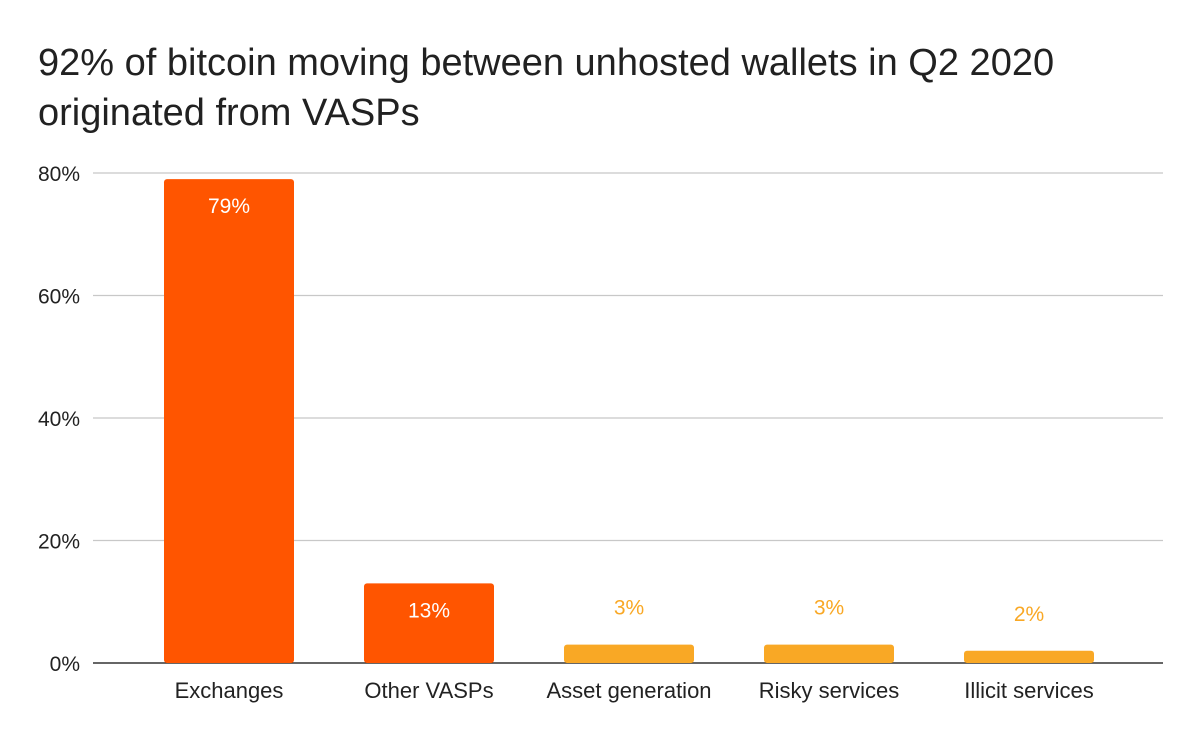  What do you see at coordinates (65, 664) in the screenshot?
I see `y-tick-label: 0%` at bounding box center [65, 664].